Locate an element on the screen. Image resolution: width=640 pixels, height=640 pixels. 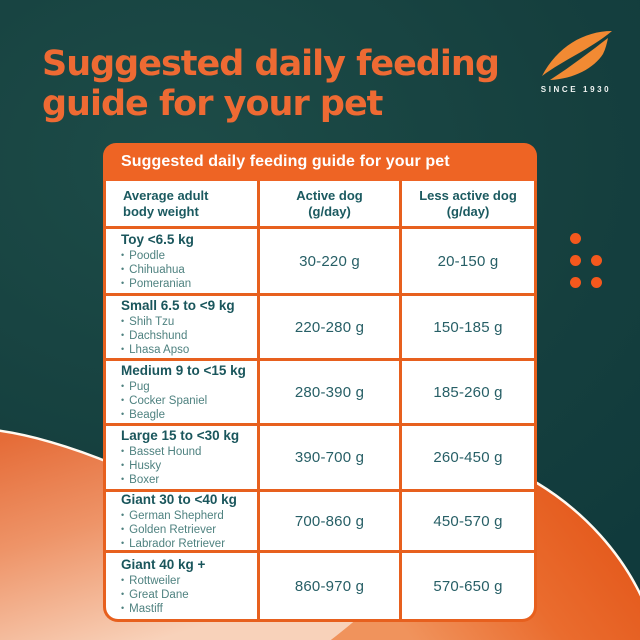
breed-item: Cocker Spaniel is located at coordinates (187, 401).